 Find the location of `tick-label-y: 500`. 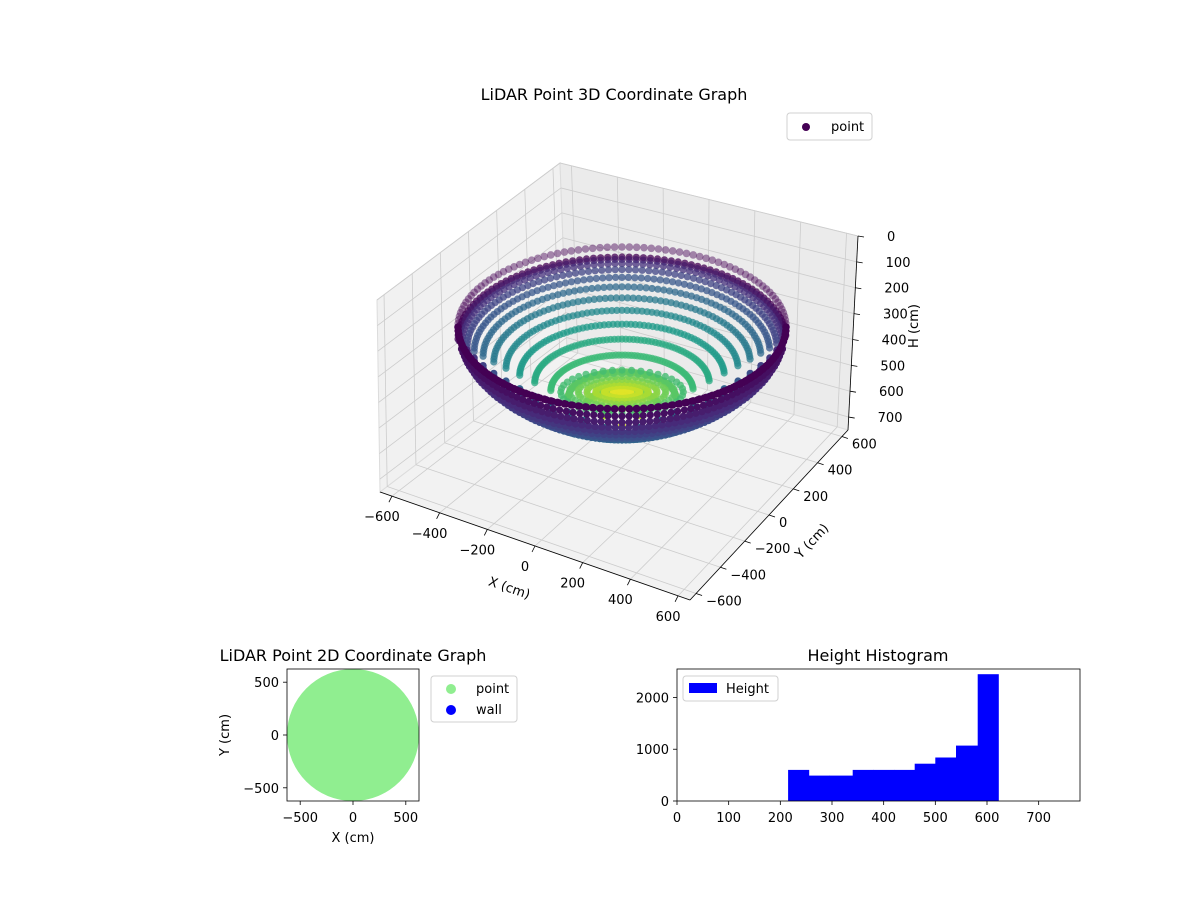

tick-label-y: 500 is located at coordinates (266, 683).